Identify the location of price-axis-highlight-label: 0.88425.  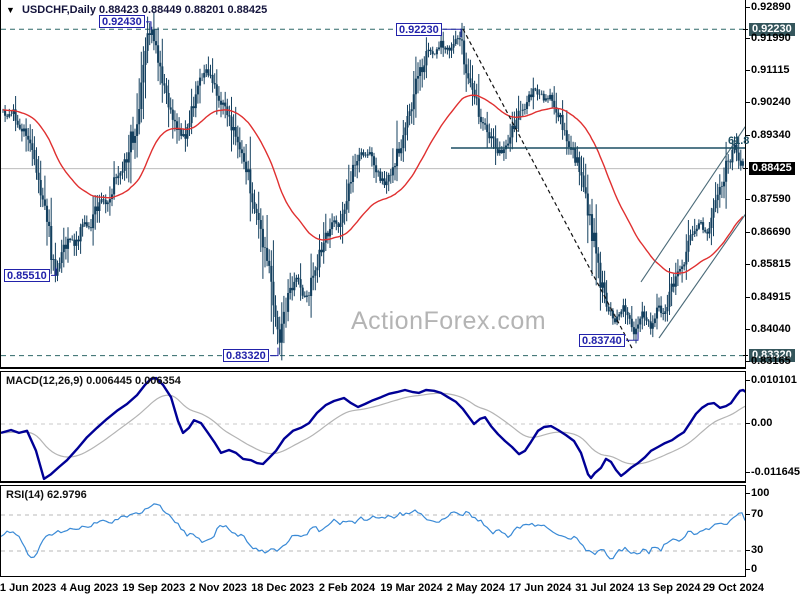
(769, 169).